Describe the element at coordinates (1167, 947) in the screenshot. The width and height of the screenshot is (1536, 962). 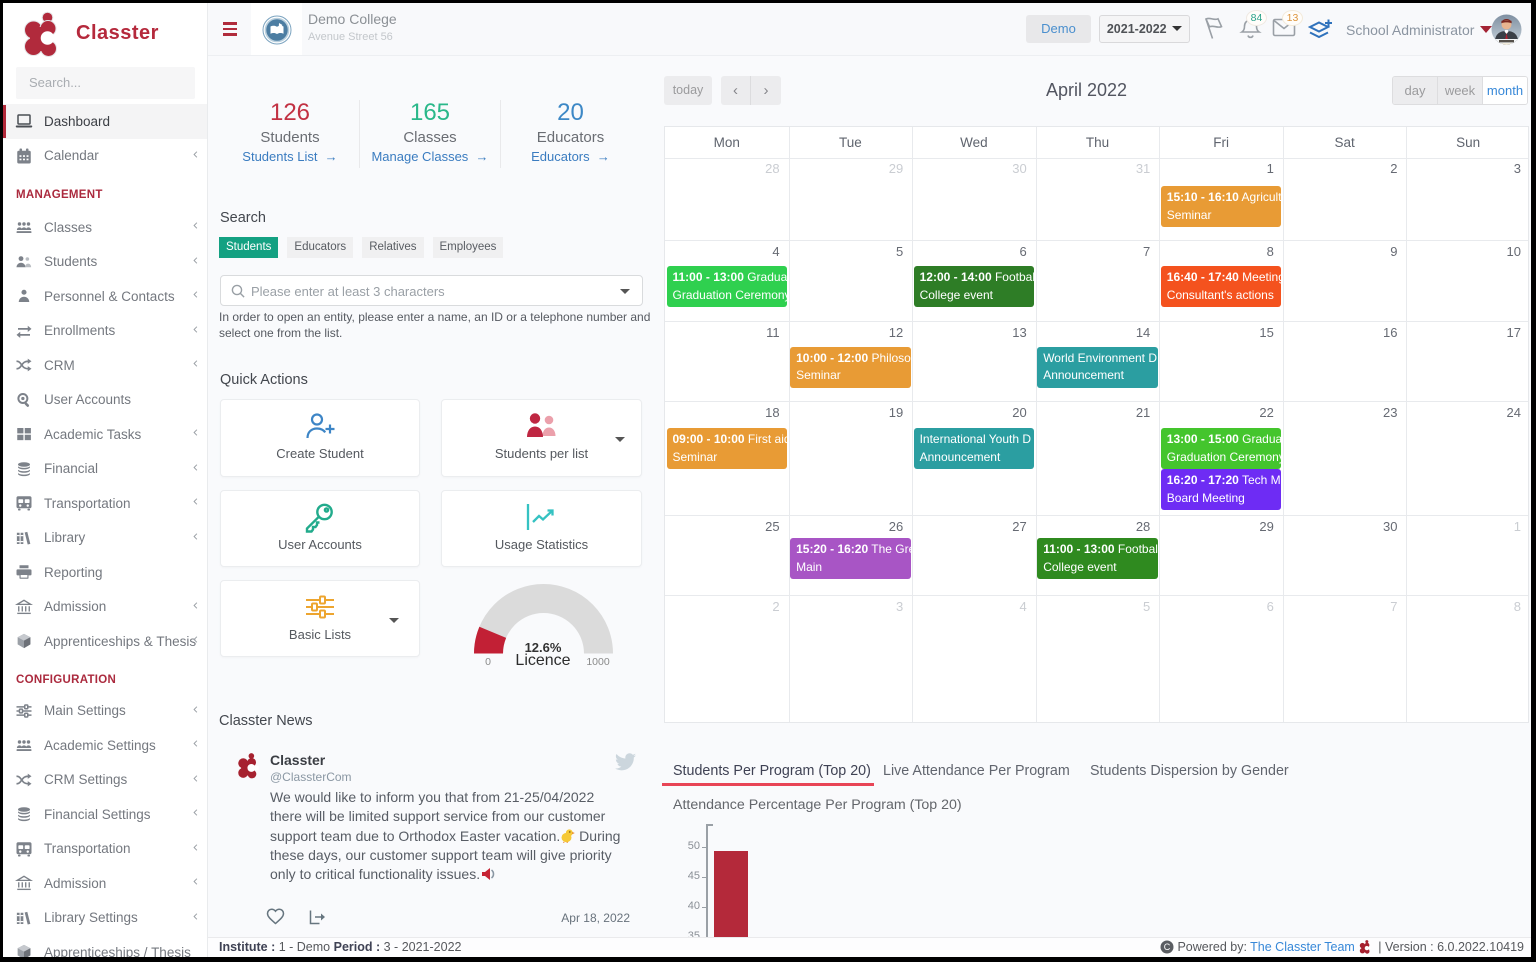
I see `svg-text: C` at that location.